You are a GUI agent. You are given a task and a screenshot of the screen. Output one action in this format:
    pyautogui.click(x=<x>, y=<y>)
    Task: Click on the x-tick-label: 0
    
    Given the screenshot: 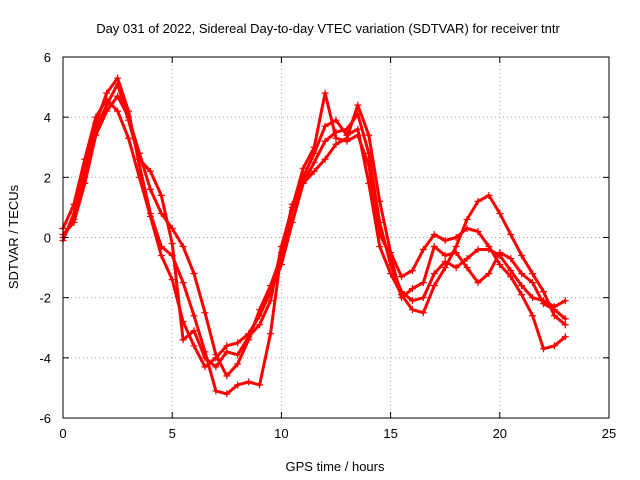 What is the action you would take?
    pyautogui.click(x=62, y=433)
    